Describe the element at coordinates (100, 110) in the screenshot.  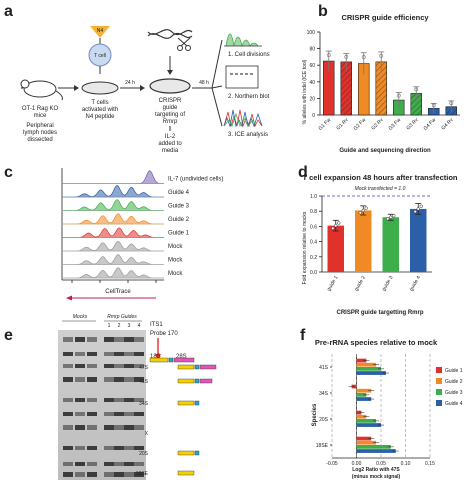
I see `tcell-caption: T cells activated with N4 peptide` at that location.